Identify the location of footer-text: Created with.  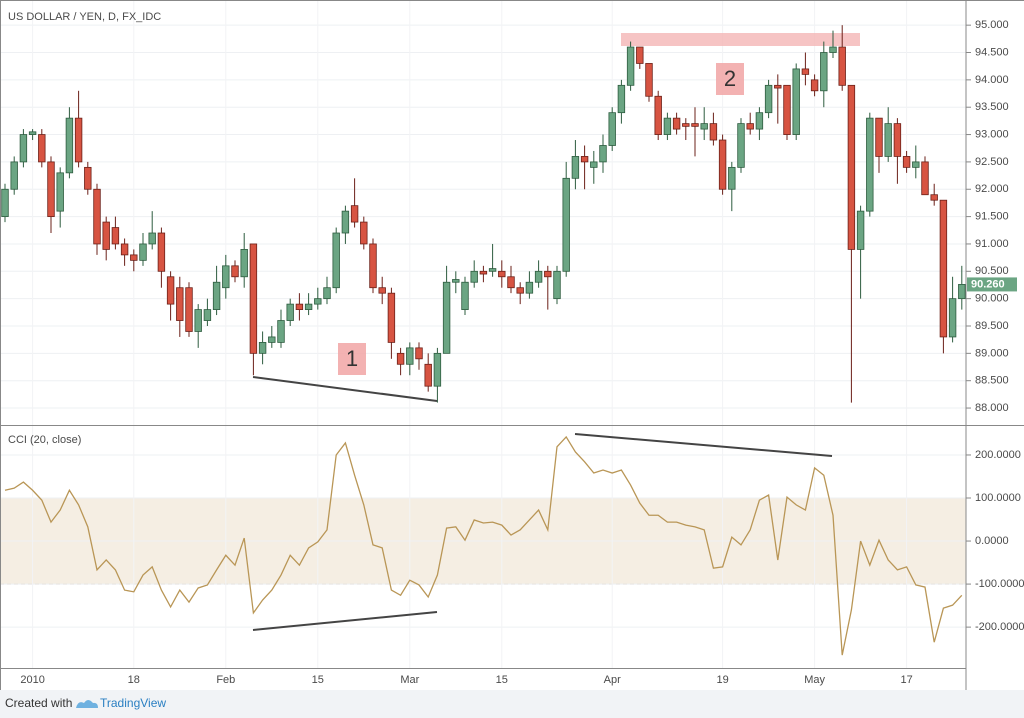
(38, 703).